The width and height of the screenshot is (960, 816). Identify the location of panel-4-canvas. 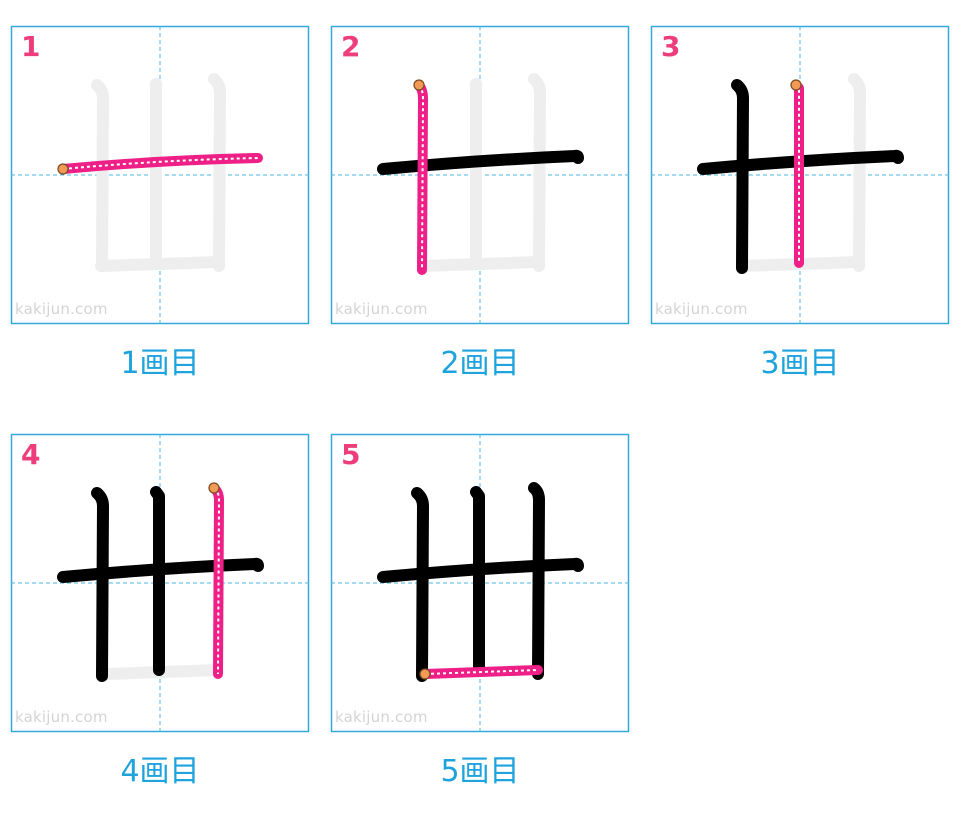
(160, 583).